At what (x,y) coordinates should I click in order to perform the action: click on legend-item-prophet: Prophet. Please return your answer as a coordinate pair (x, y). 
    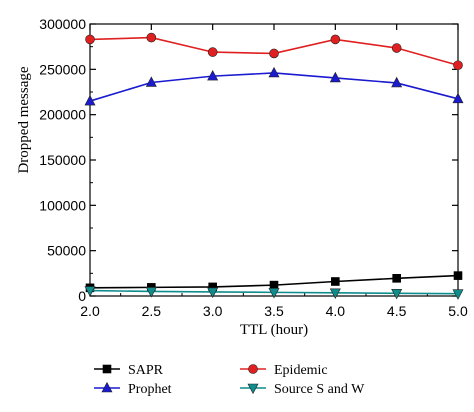
    Looking at the image, I should click on (133, 389).